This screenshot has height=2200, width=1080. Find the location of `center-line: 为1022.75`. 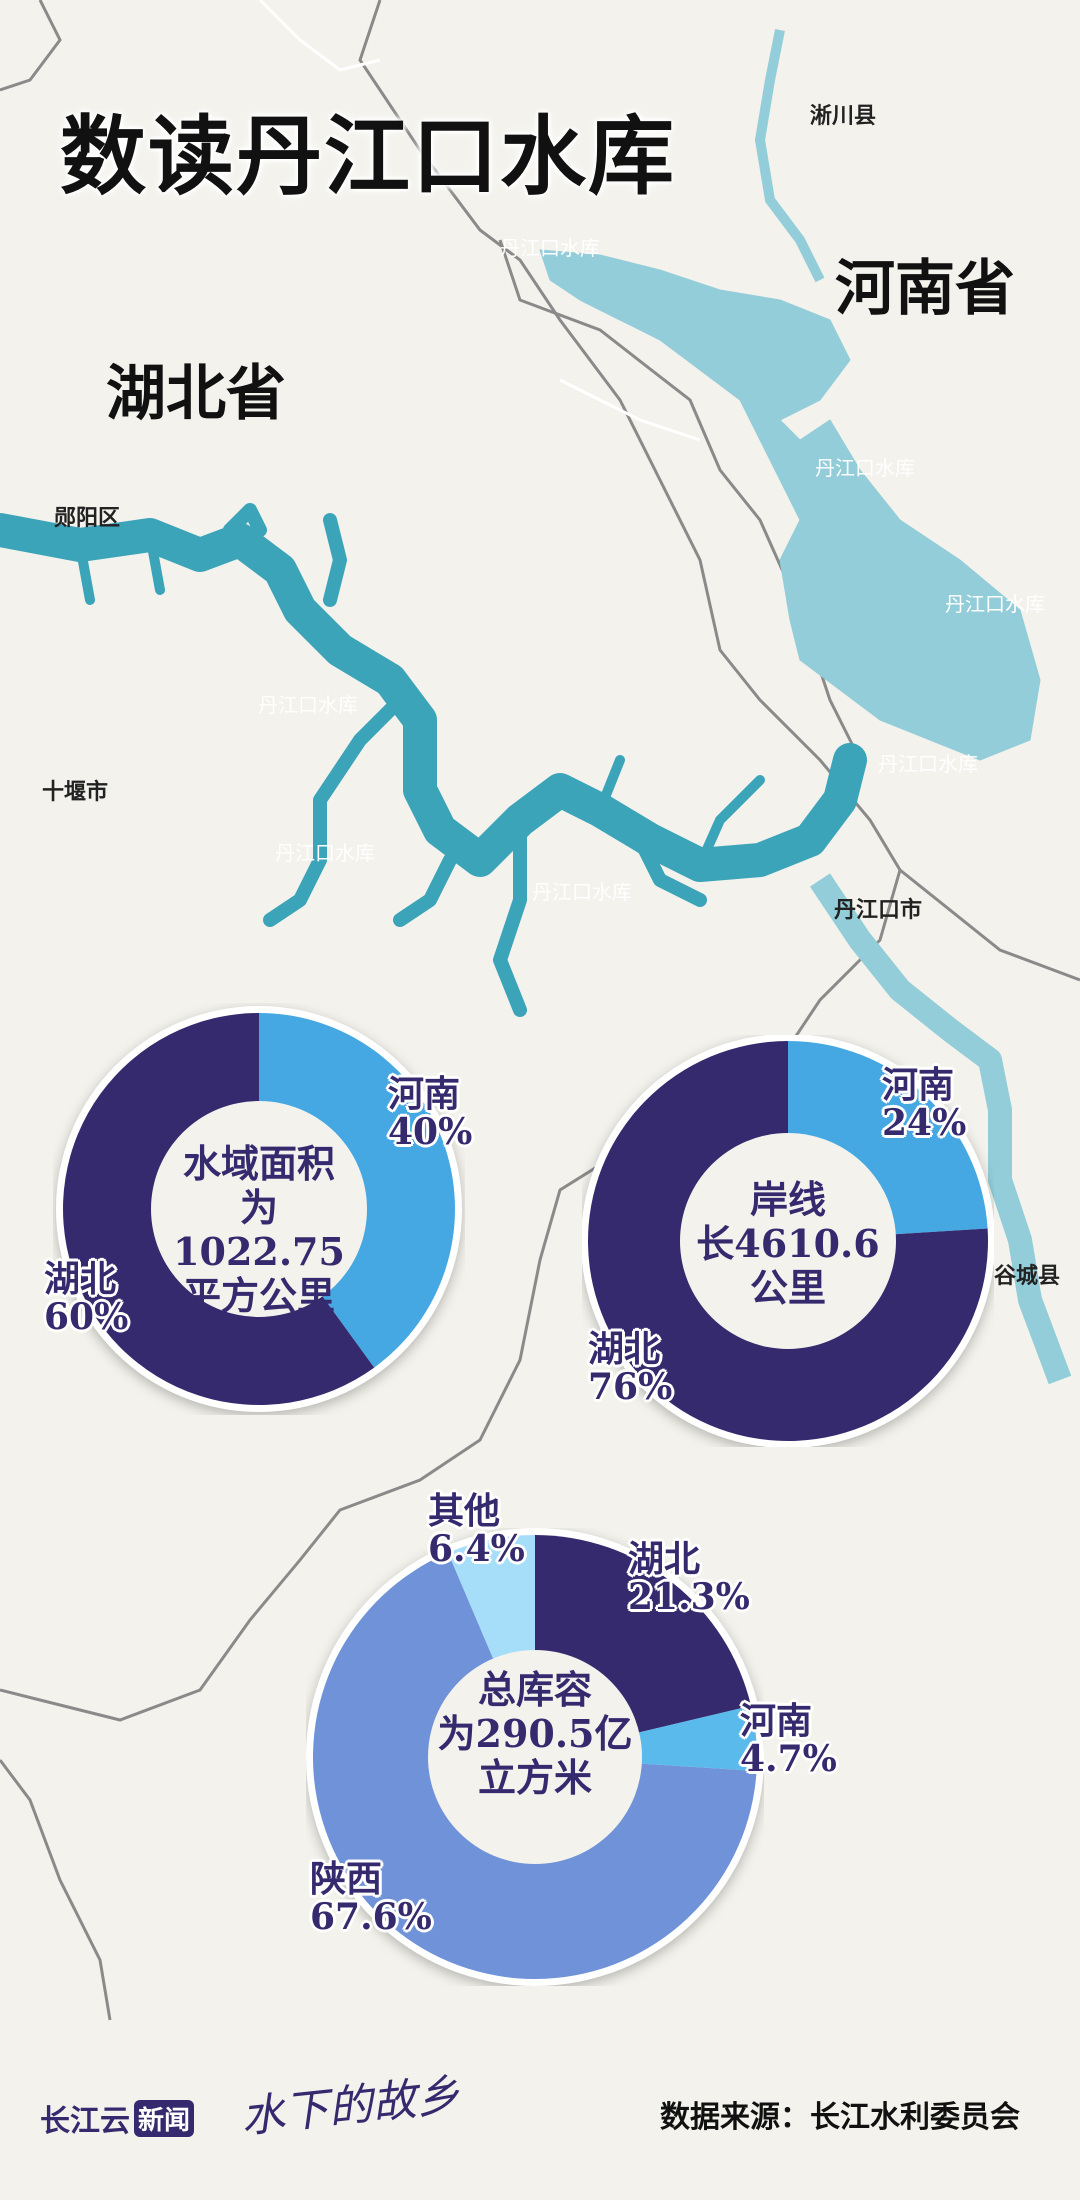

center-line: 为1022.75 is located at coordinates (259, 1229).